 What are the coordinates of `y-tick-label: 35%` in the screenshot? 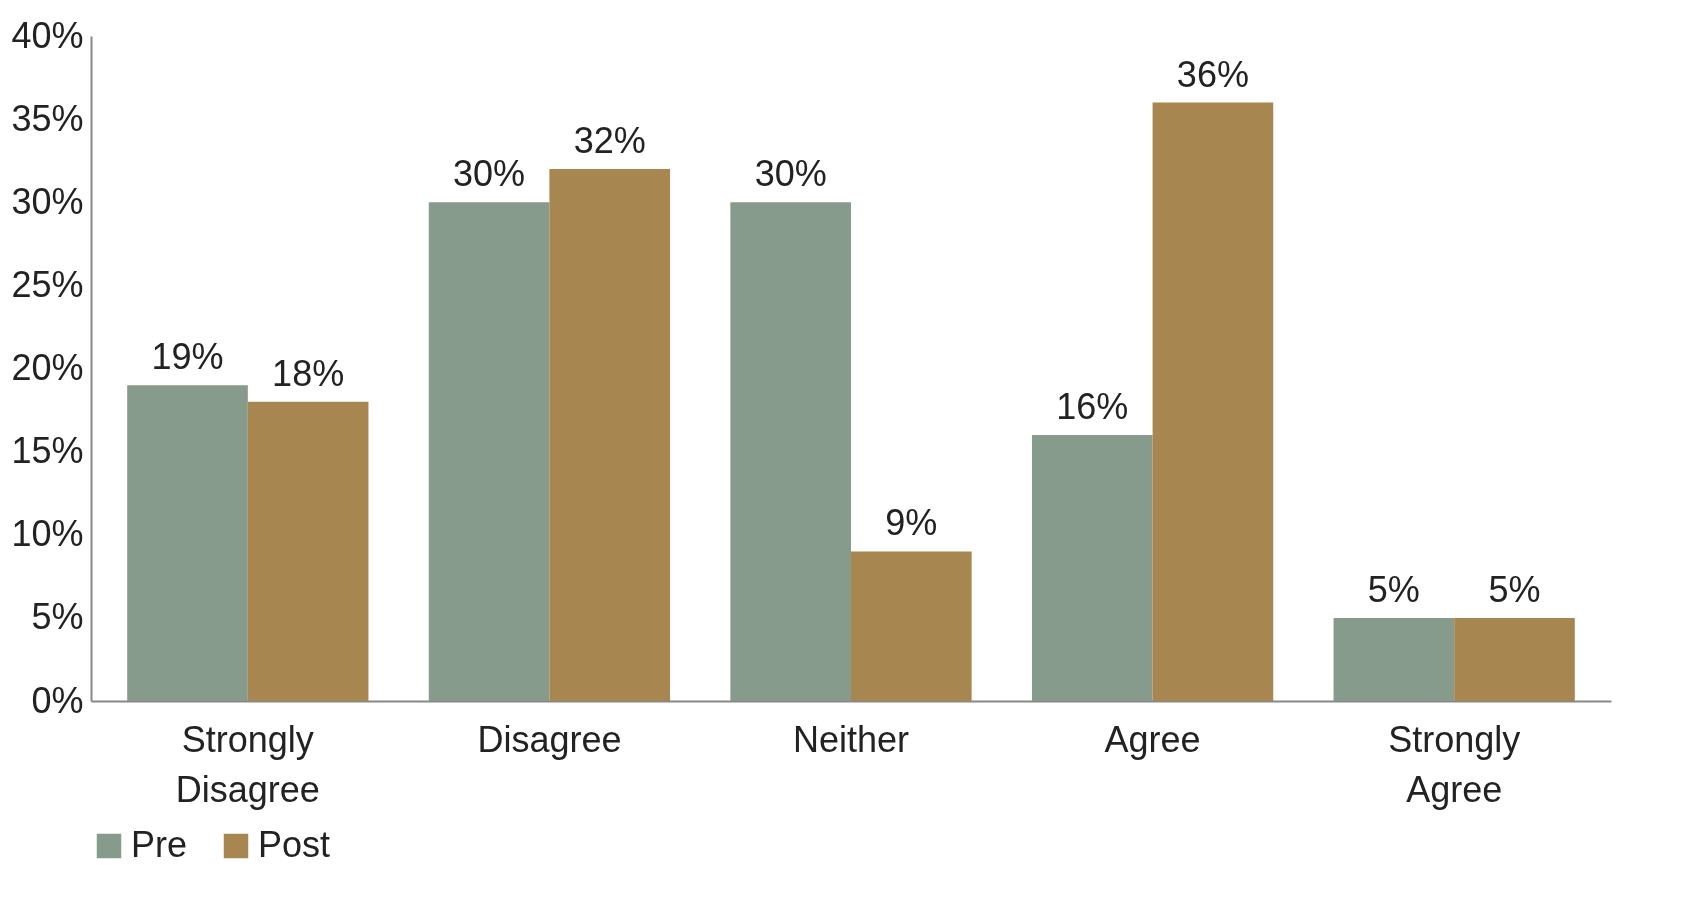 It's located at (47, 118).